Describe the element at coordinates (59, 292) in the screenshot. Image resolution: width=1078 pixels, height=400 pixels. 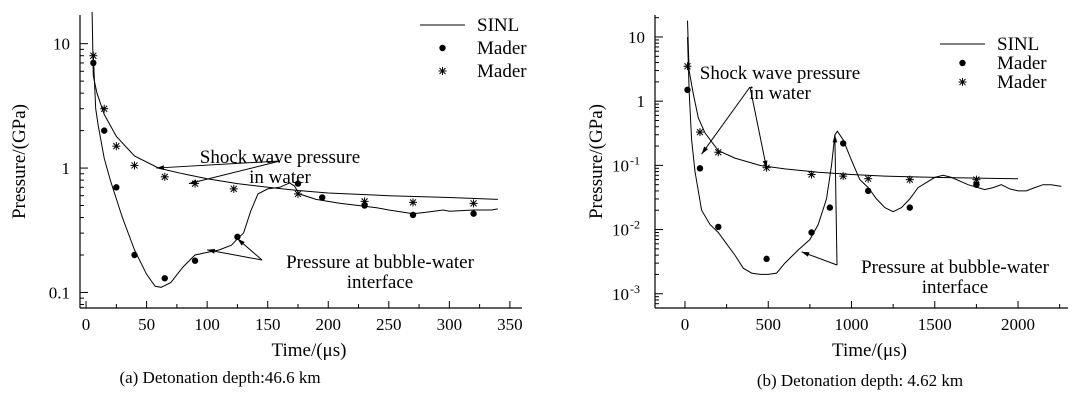
I see `y-tick-label: 0.1` at that location.